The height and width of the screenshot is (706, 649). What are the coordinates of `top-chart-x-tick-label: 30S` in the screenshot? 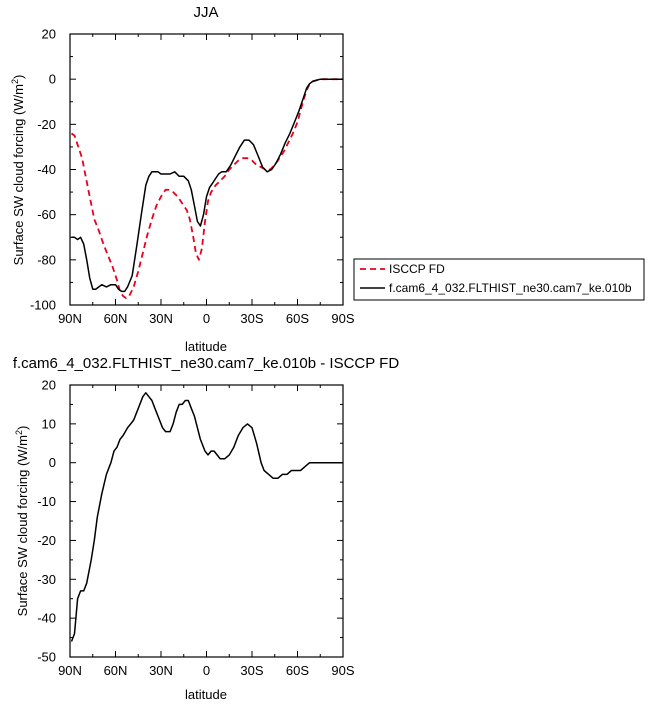 It's located at (251, 318).